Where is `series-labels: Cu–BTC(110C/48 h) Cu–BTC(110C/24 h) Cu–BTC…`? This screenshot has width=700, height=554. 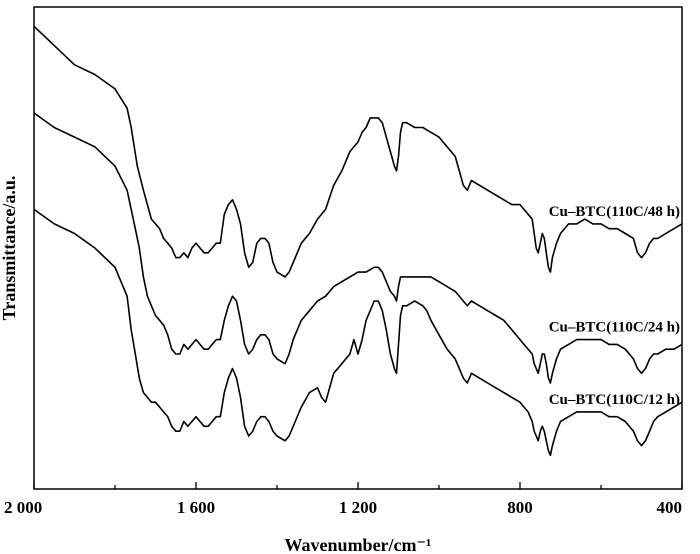
series-labels: Cu–BTC(110C/48 h) Cu–BTC(110C/24 h) Cu–BTC… is located at coordinates (614, 306).